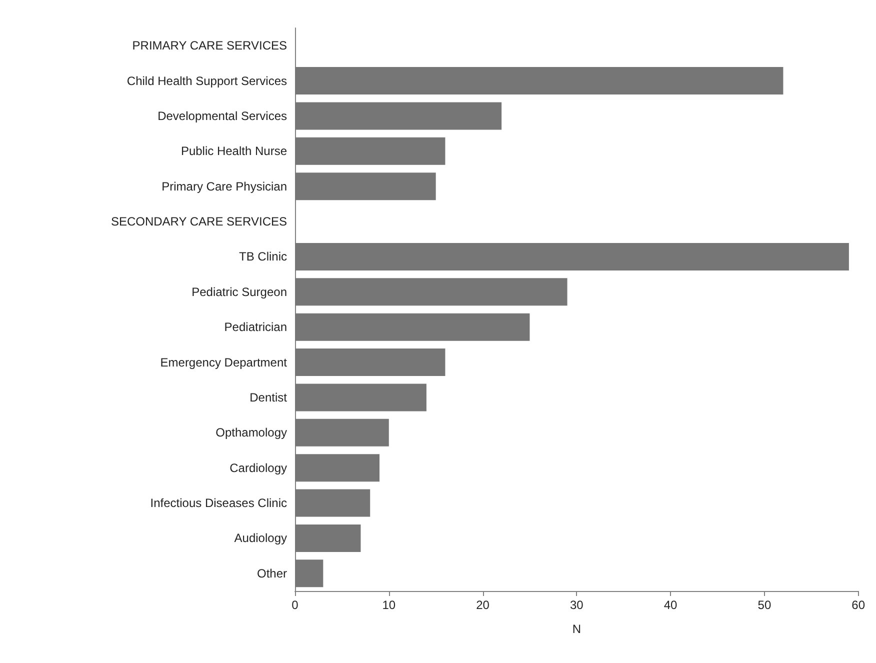  What do you see at coordinates (239, 291) in the screenshot?
I see `y-tick-label: Pediatric Surgeon` at bounding box center [239, 291].